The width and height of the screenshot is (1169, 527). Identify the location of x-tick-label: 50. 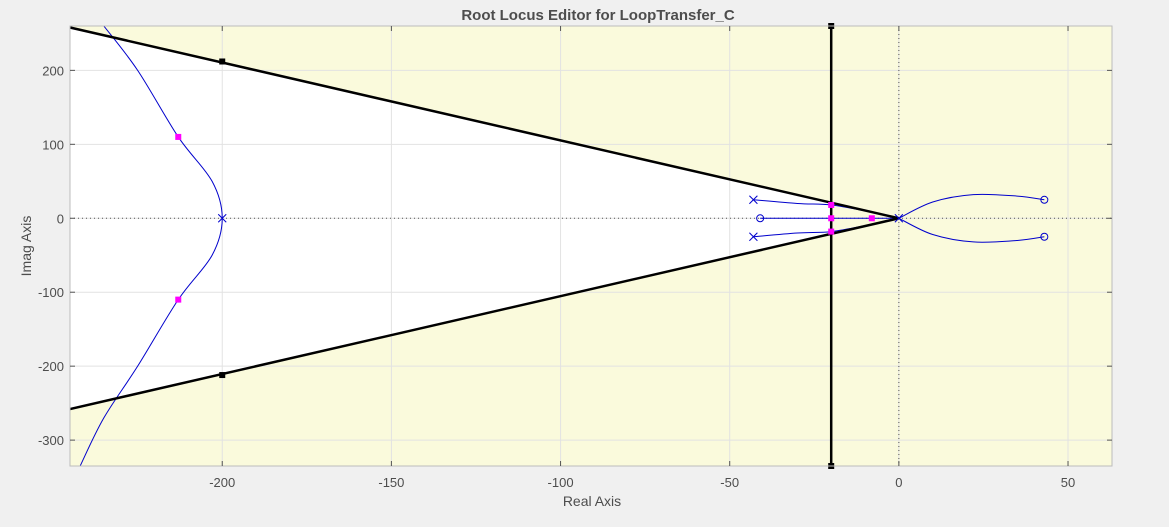
(1068, 482).